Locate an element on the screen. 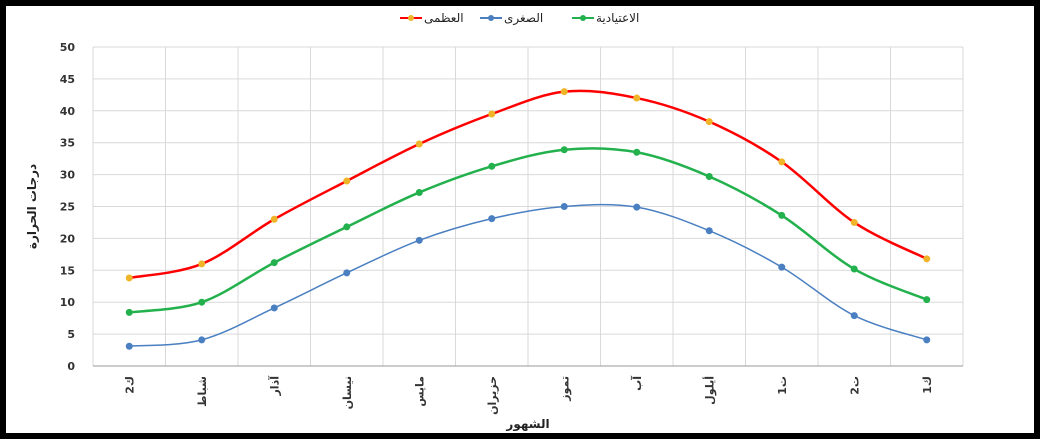  x-tick-label: ك1 is located at coordinates (927, 385).